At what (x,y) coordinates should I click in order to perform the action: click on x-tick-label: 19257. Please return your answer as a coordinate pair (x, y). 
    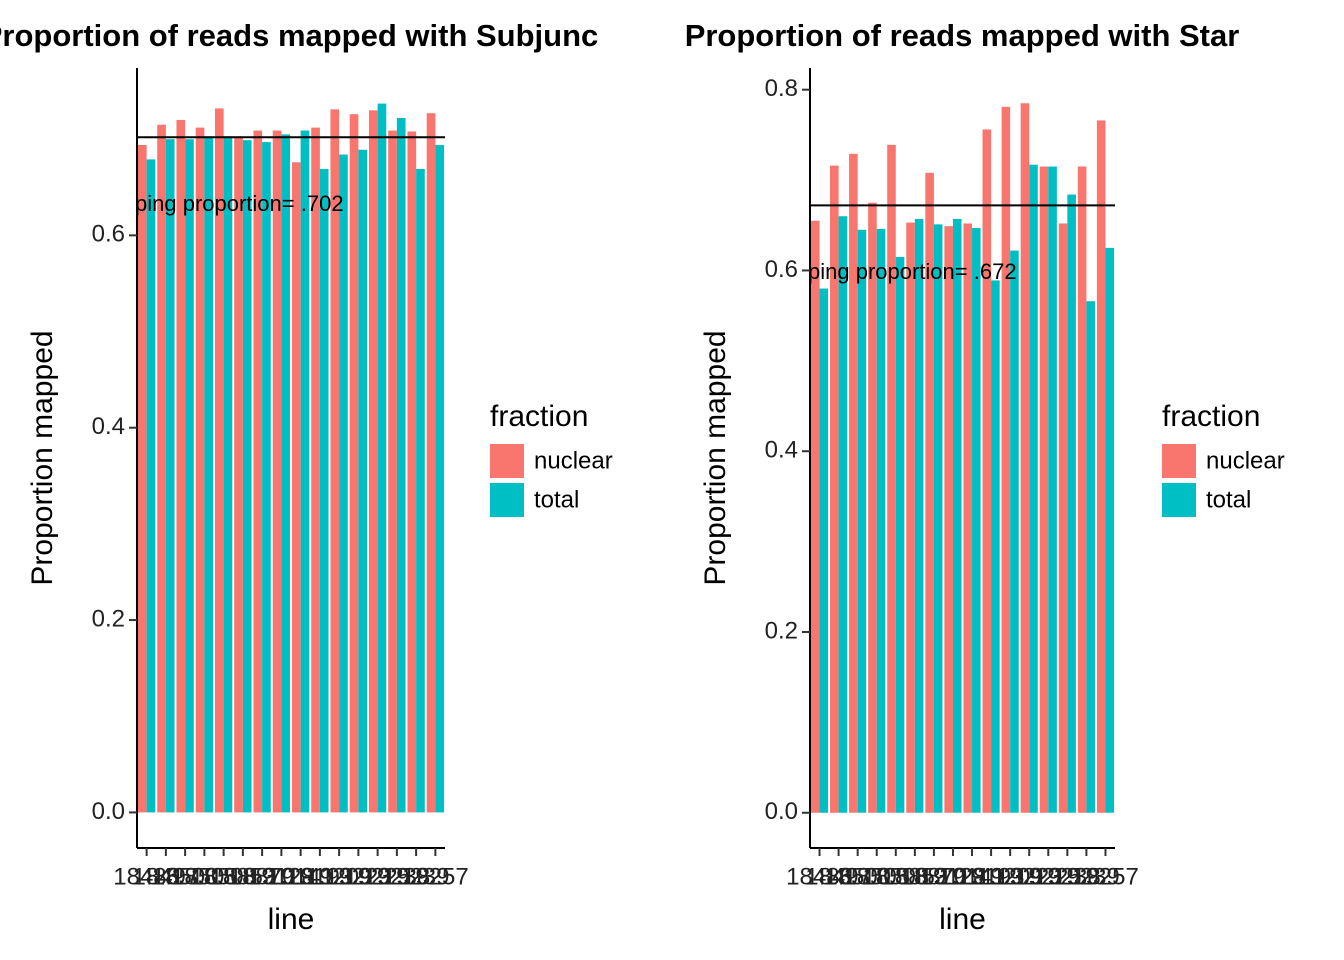
    Looking at the image, I should click on (1105, 876).